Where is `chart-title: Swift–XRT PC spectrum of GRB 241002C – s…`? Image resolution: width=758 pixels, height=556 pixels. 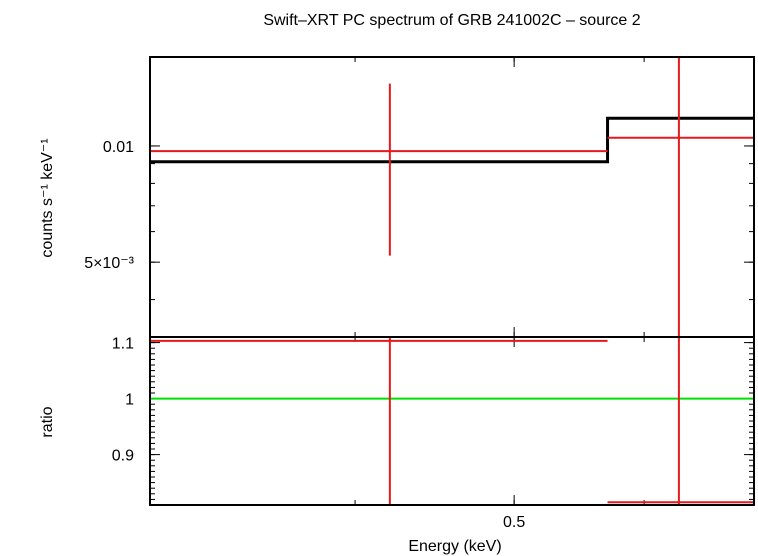
chart-title: Swift–XRT PC spectrum of GRB 241002C – s… is located at coordinates (451, 20).